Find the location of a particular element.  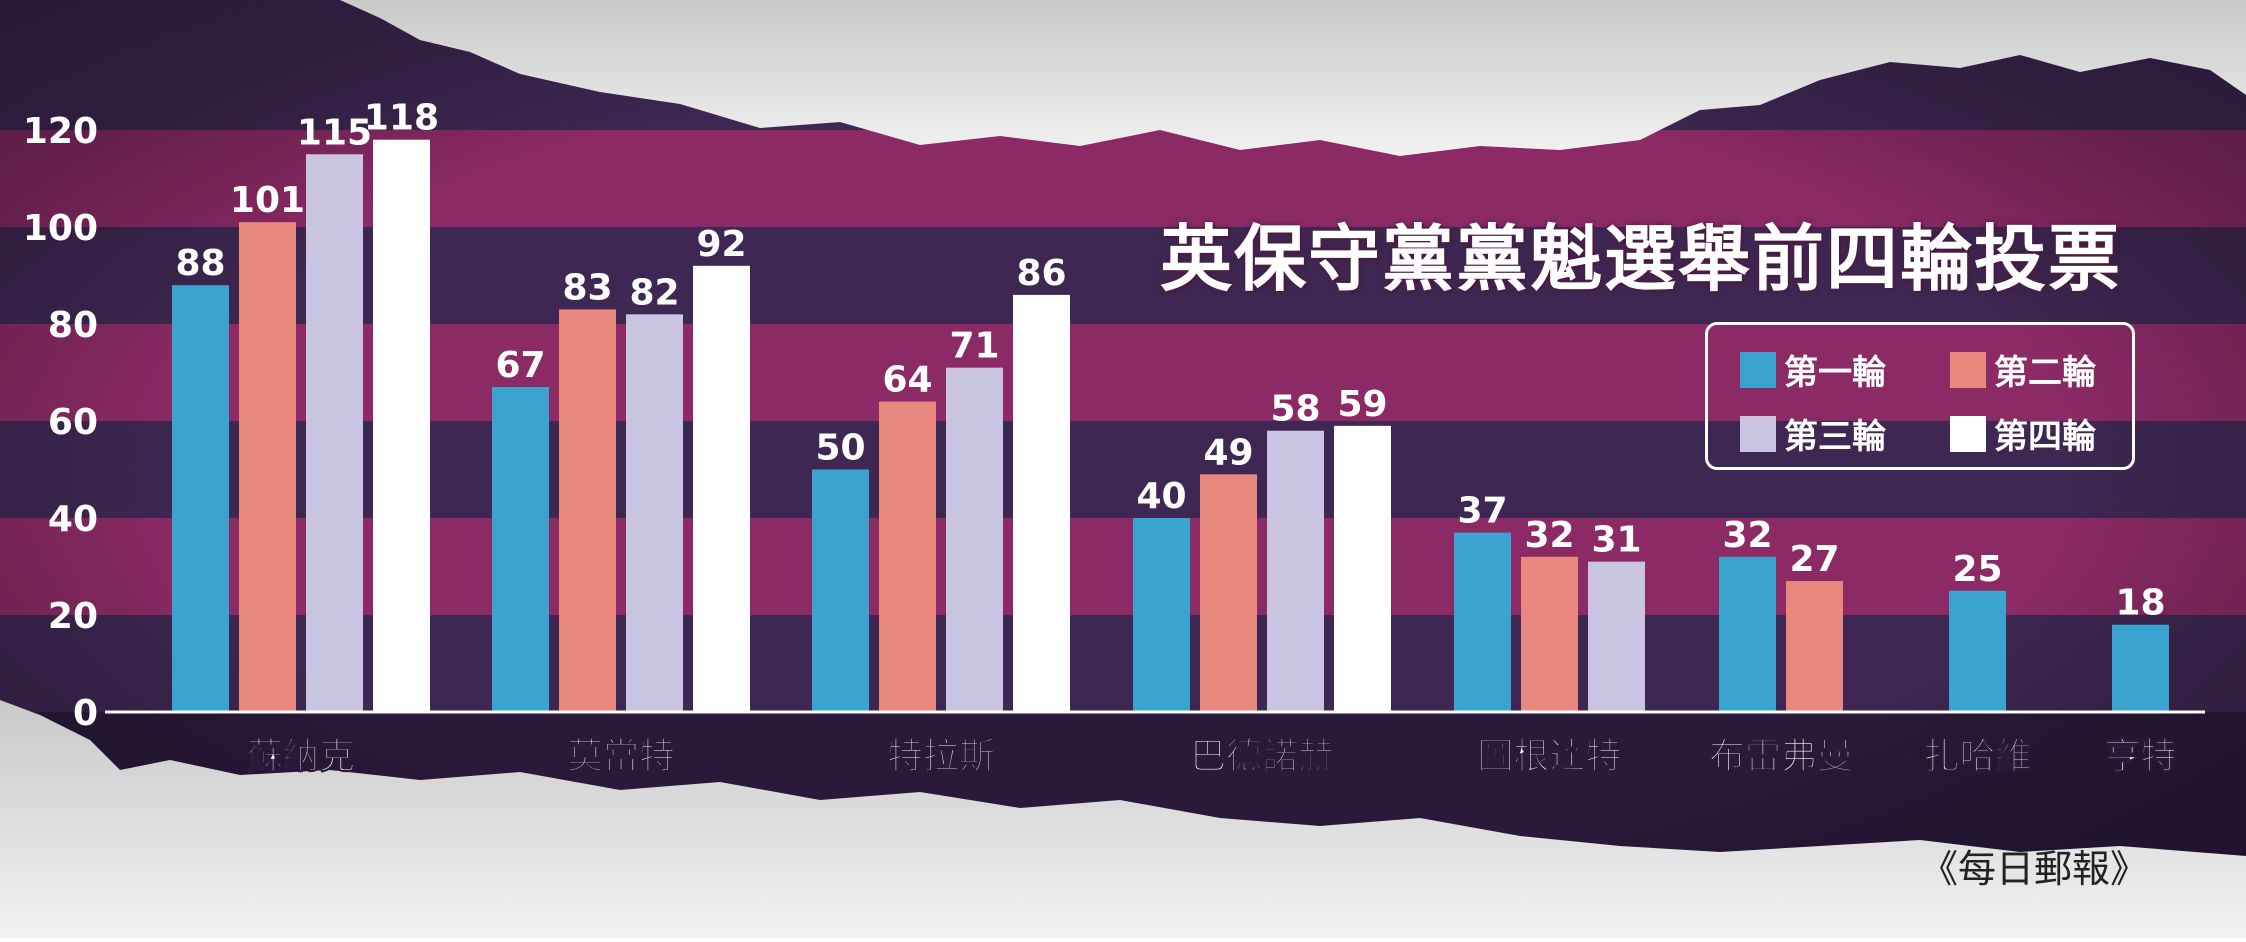

legend-item-round-1: 第一輪 is located at coordinates (1813, 369).